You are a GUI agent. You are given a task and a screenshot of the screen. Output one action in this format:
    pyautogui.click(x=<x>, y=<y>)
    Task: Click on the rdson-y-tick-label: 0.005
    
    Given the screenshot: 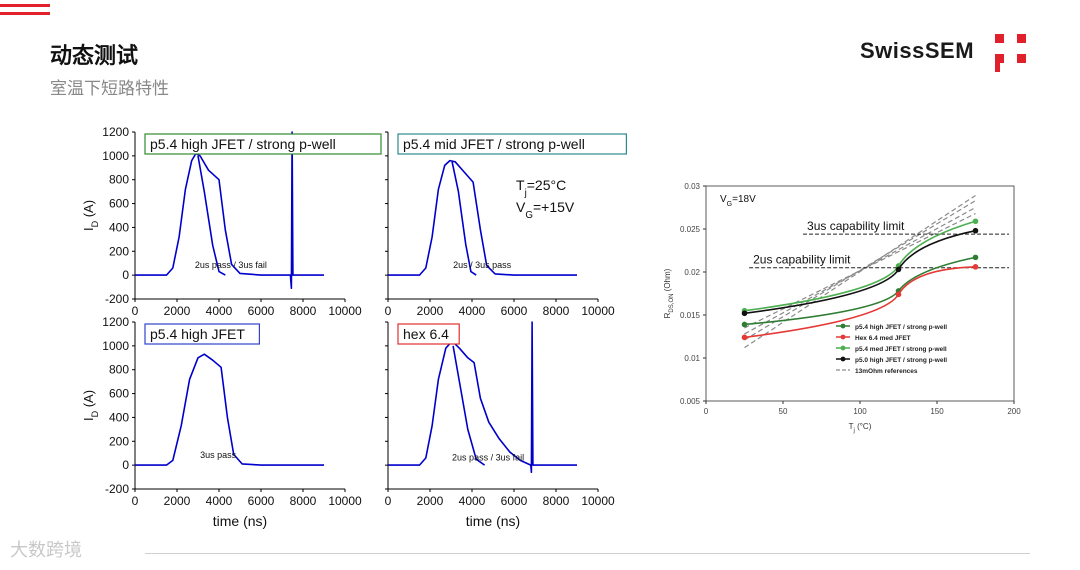 What is the action you would take?
    pyautogui.click(x=690, y=401)
    